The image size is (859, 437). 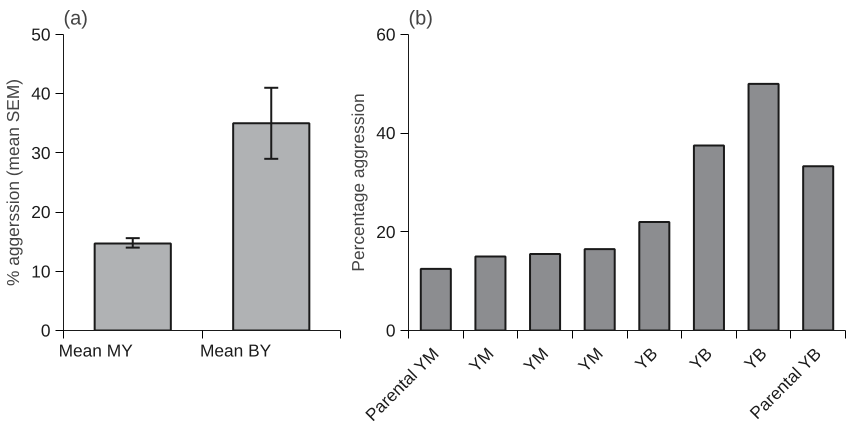 I want to click on y-tick-label: 10, so click(x=41, y=271).